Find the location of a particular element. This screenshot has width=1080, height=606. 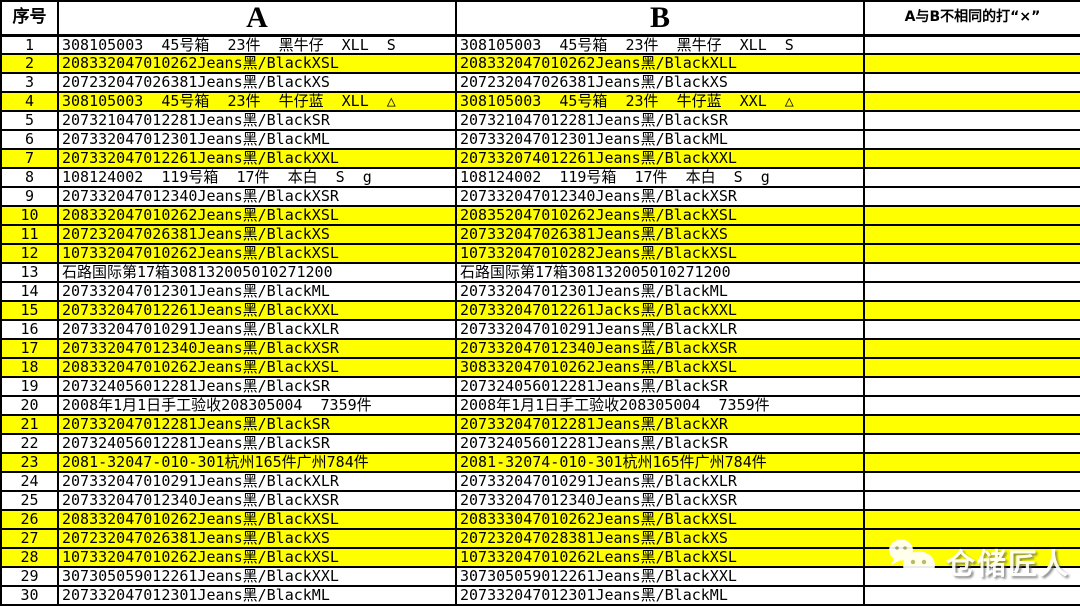

column-b-cell: 2008年1月1日手工验收208305004 7359件 is located at coordinates (660, 405).